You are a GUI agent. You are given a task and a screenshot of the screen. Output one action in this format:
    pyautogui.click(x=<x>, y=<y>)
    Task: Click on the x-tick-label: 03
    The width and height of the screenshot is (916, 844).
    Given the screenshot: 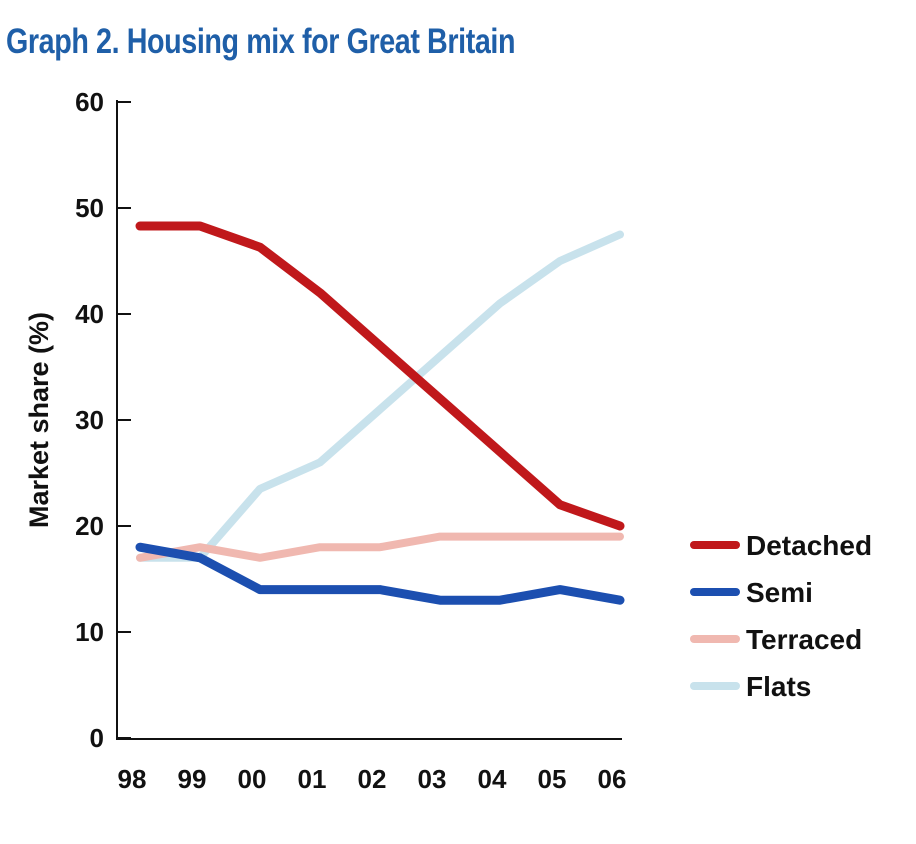 What is the action you would take?
    pyautogui.click(x=432, y=779)
    